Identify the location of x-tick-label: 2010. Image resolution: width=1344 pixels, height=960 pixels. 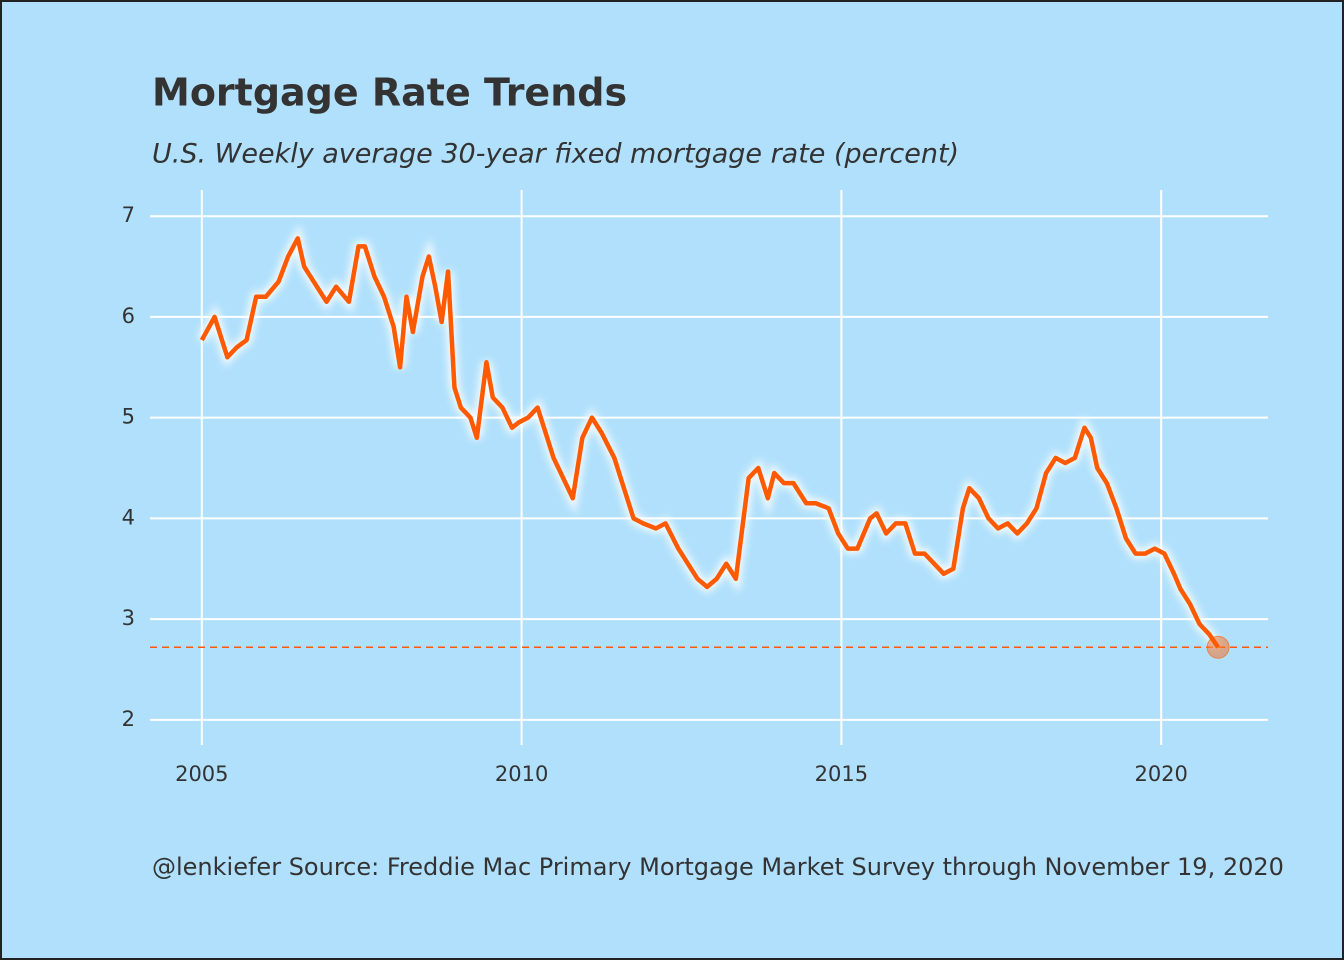
(521, 774).